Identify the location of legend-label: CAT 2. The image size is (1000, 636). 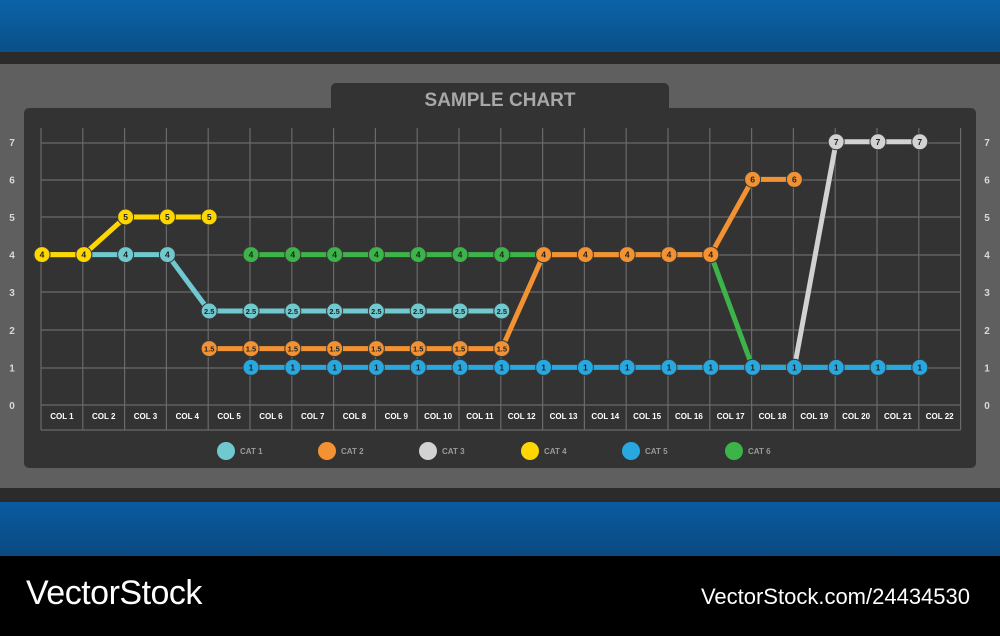
(352, 451).